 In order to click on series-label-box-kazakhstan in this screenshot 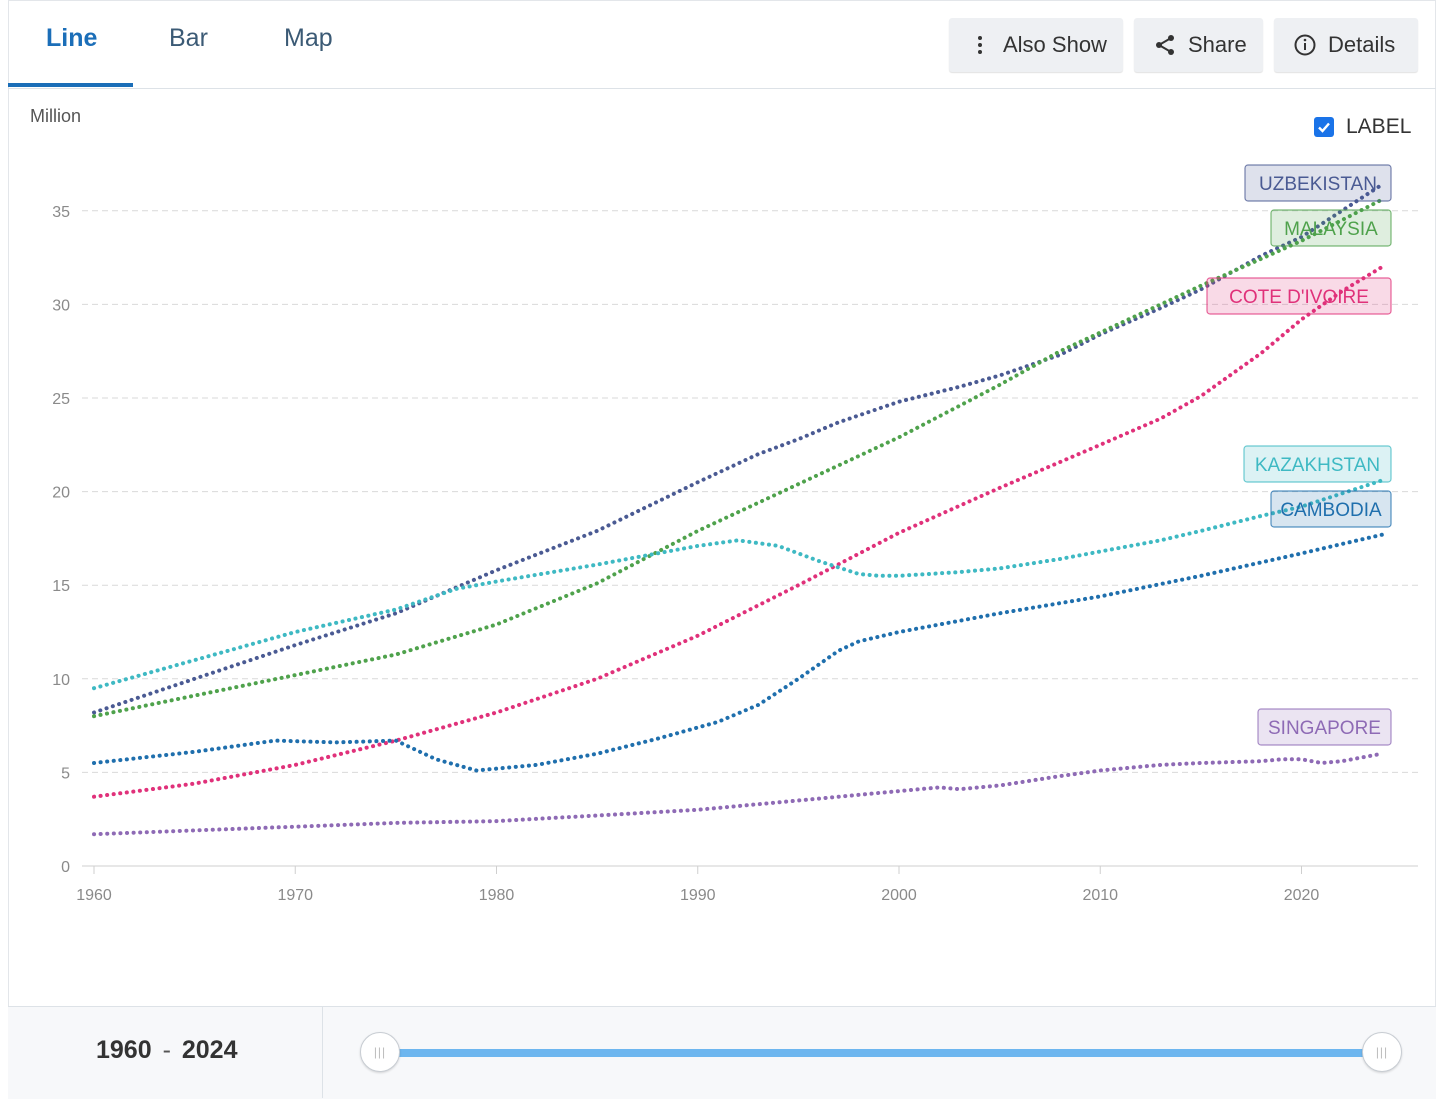, I will do `click(1317, 464)`.